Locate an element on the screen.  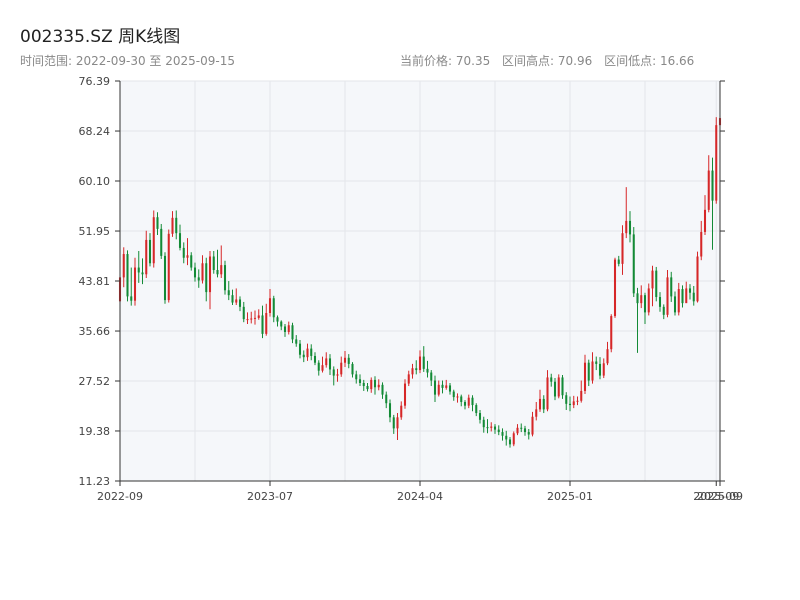
x-tick-label: 2023-07 is located at coordinates (270, 496).